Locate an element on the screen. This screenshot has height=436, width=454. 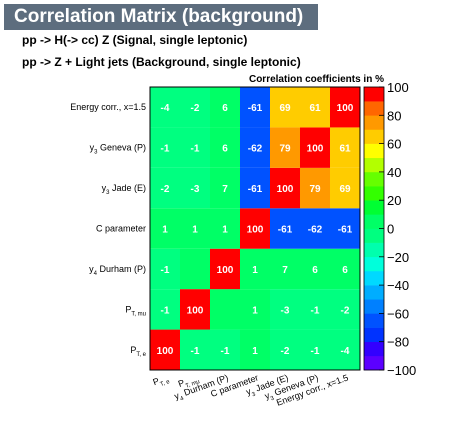
chart-title: Correlation coefficients in % is located at coordinates (316, 79).